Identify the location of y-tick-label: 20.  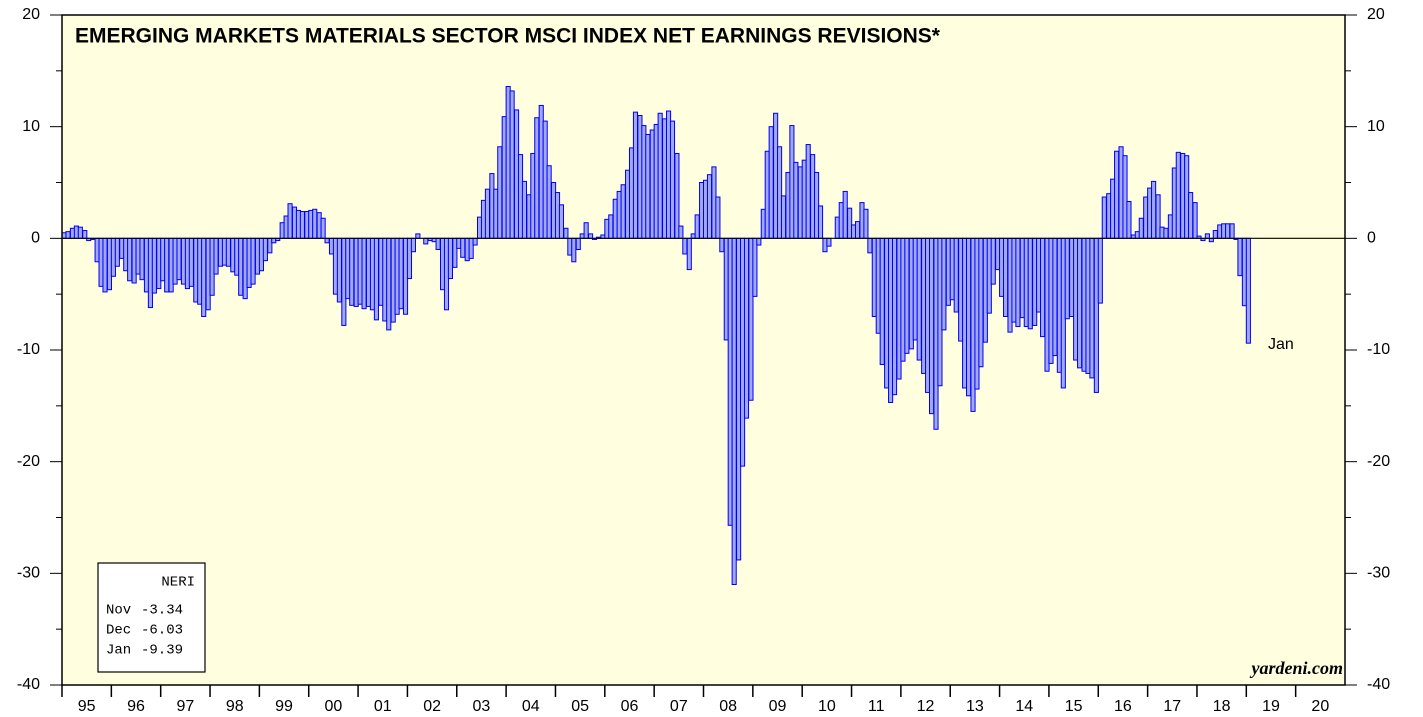
(31, 14).